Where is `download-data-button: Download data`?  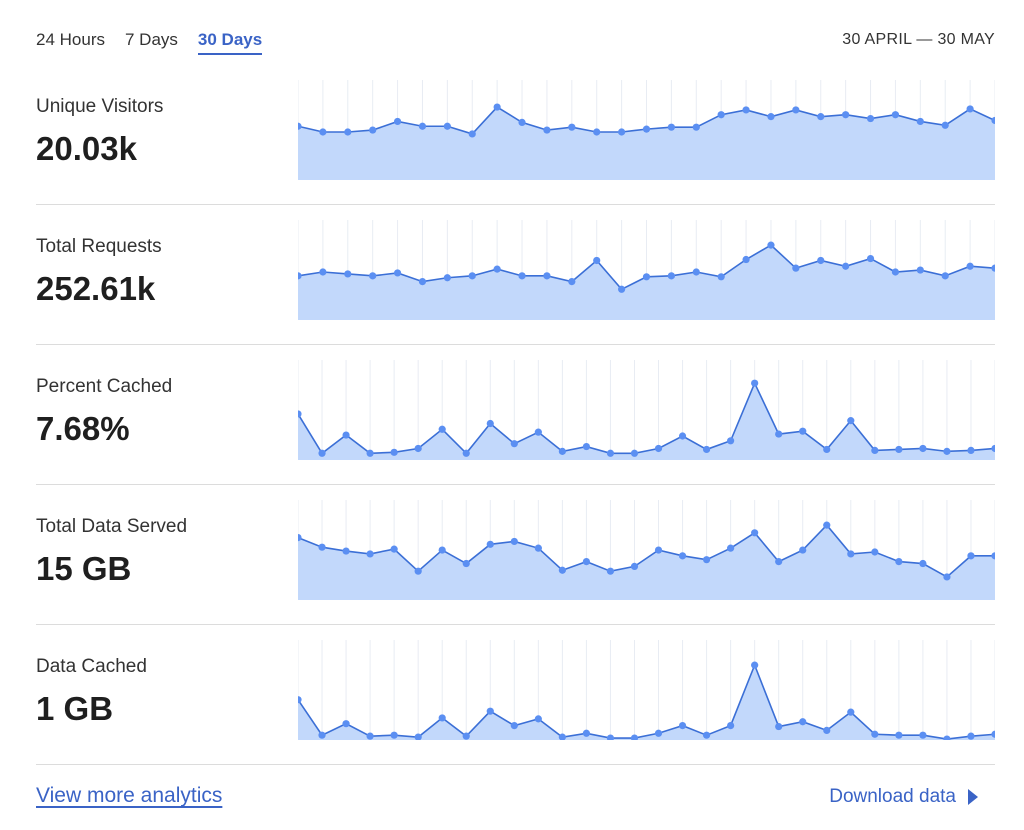
download-data-button: Download data is located at coordinates (903, 797).